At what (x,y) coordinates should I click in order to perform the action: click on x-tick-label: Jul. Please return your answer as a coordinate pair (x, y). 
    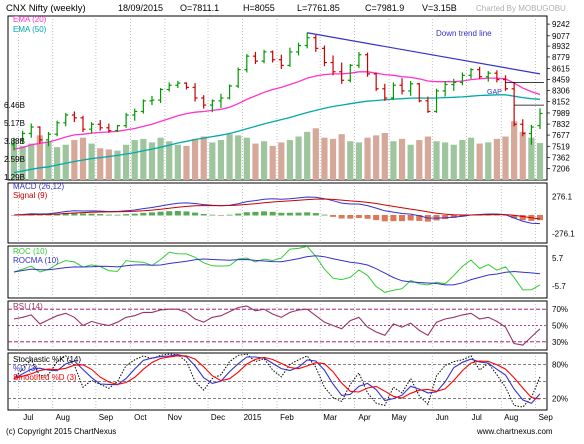
    Looking at the image, I should click on (28, 417).